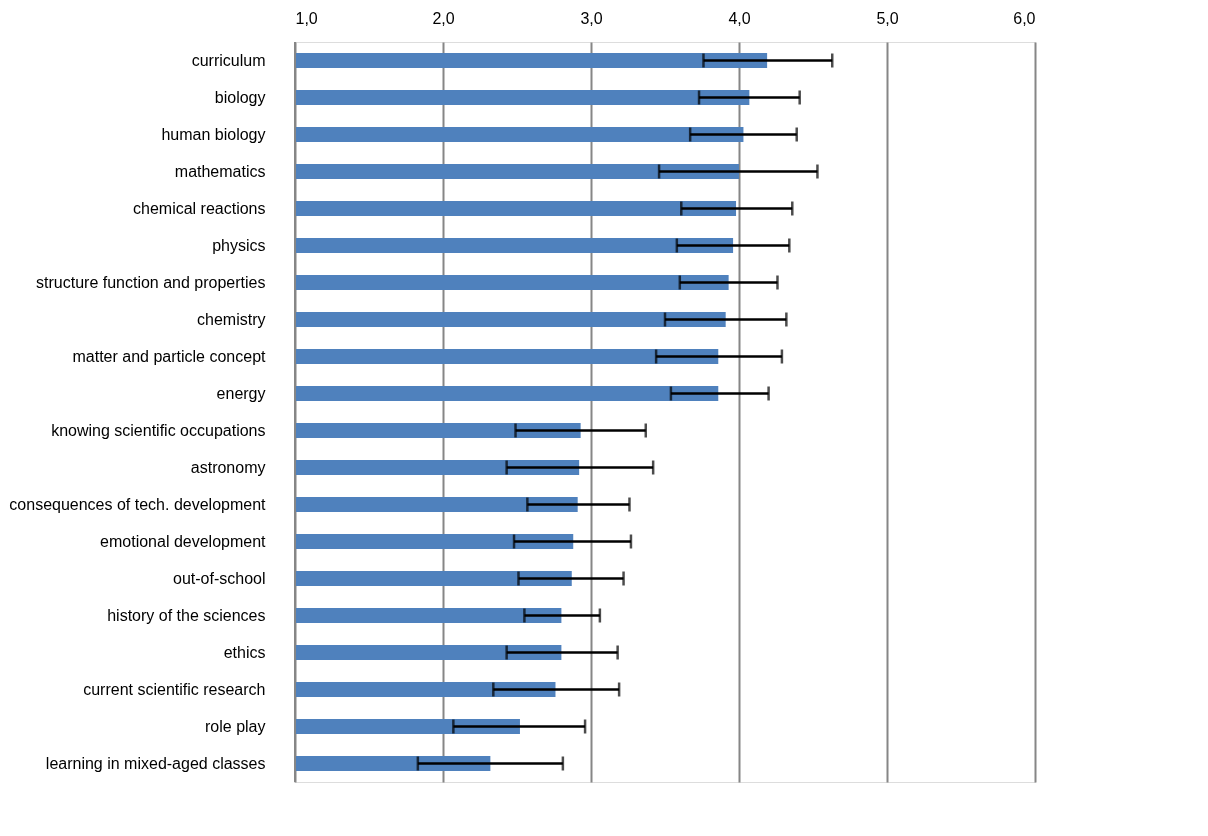 The height and width of the screenshot is (836, 1208). I want to click on y-tick-label: curriculum, so click(228, 60).